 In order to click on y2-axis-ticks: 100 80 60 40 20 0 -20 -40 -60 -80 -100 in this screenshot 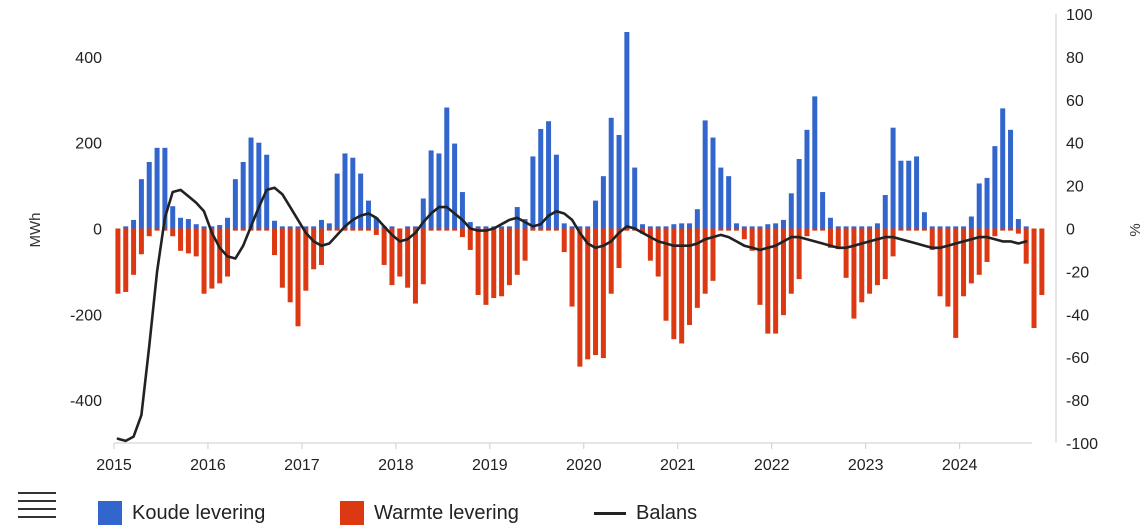, I will do `click(1082, 230)`.